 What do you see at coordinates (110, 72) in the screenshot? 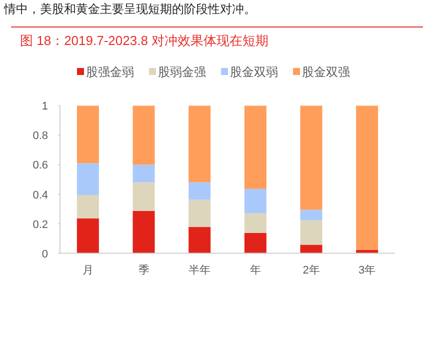
I see `legend-label: 股强金弱` at bounding box center [110, 72].